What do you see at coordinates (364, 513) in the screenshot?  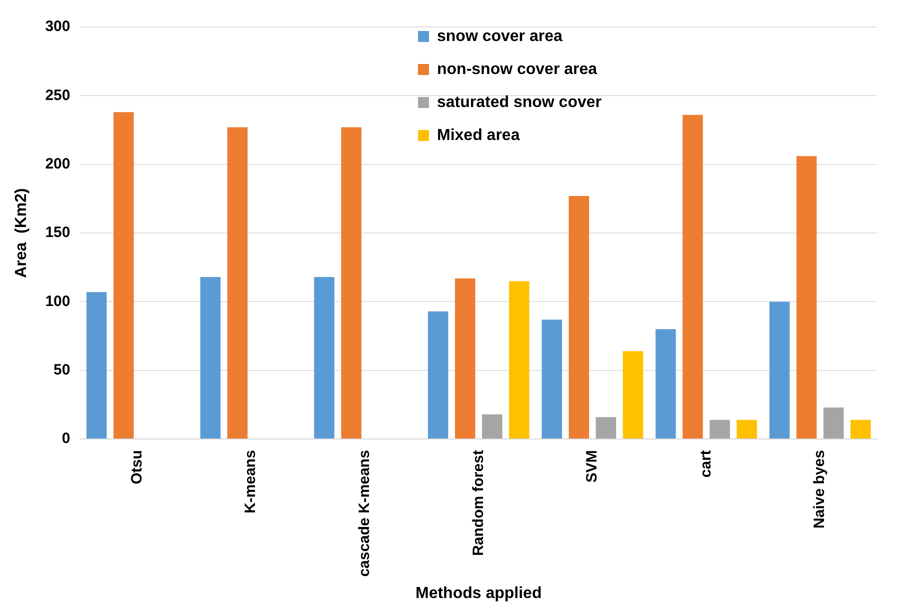 I see `x-tick-label: cascade K-means` at bounding box center [364, 513].